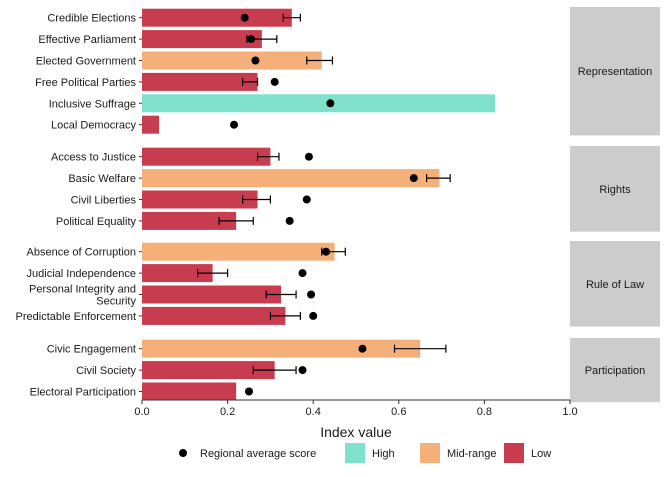 This screenshot has height=477, width=668. I want to click on bar-civil-liberties, so click(200, 199).